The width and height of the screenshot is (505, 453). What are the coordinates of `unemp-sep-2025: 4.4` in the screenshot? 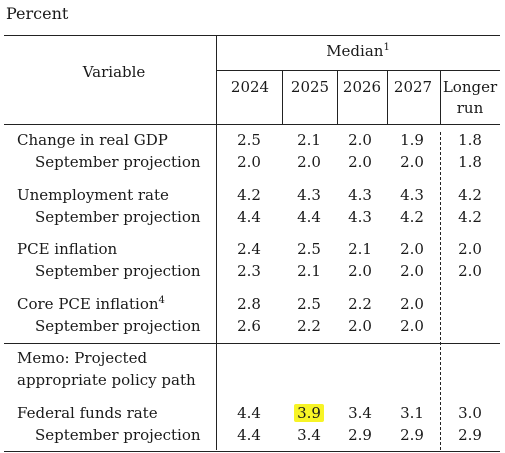 It's located at (309, 217).